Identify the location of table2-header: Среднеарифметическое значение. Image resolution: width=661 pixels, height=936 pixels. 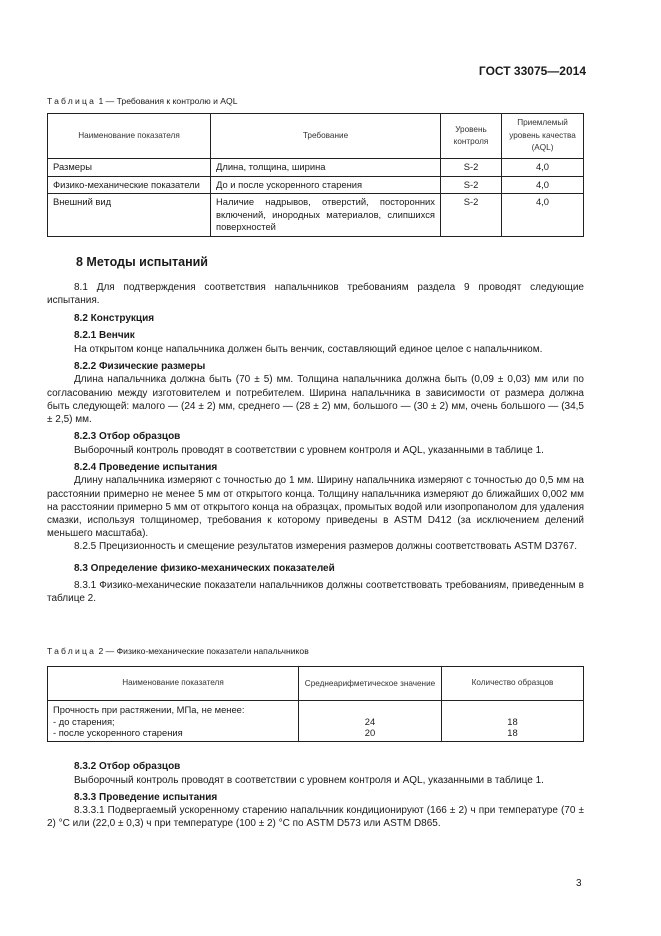
(370, 683).